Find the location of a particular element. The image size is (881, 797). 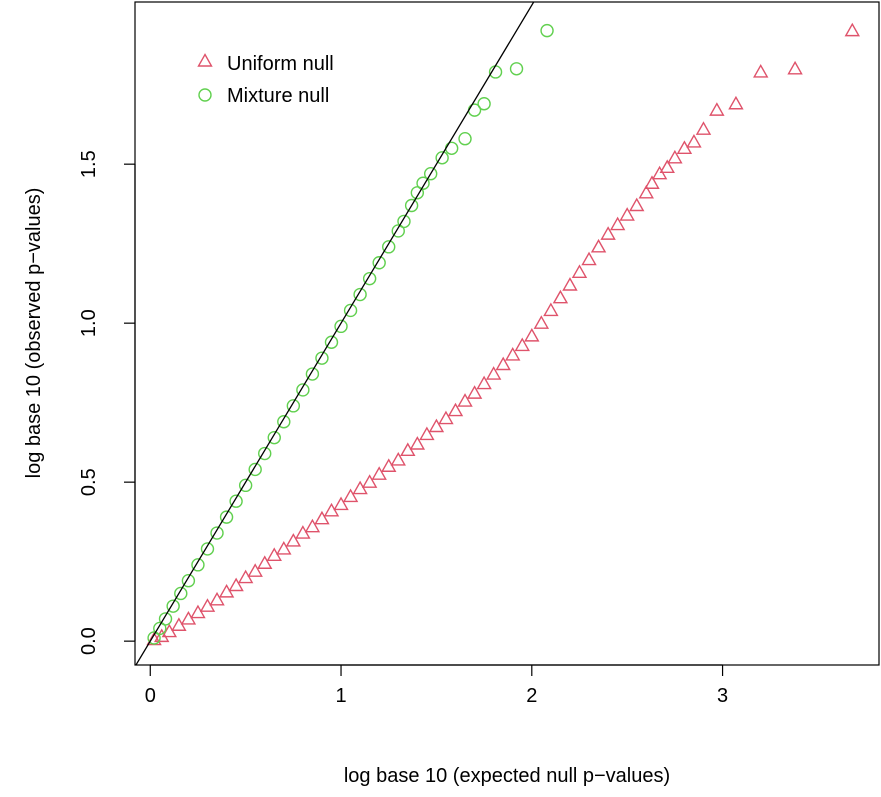

x-tick-label: 3 is located at coordinates (722, 696).